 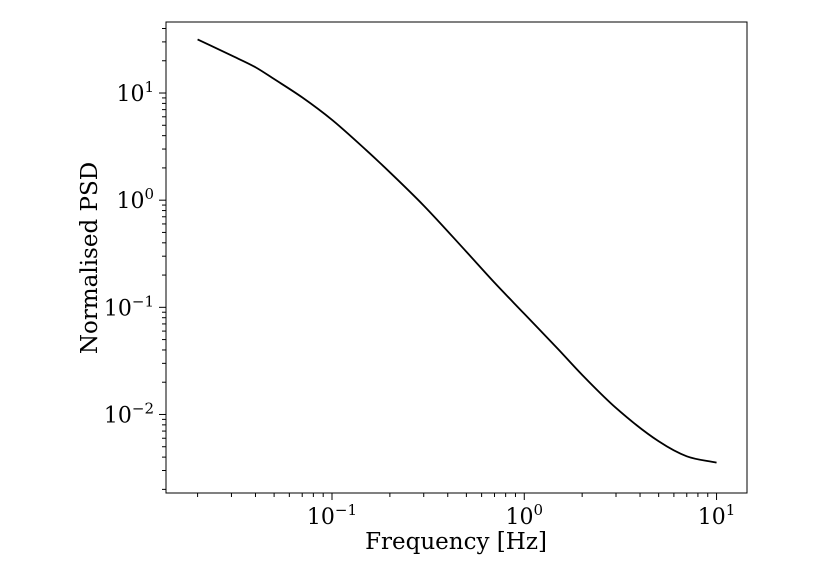 I want to click on y-axis-label: Normalised PSD, so click(x=90, y=258).